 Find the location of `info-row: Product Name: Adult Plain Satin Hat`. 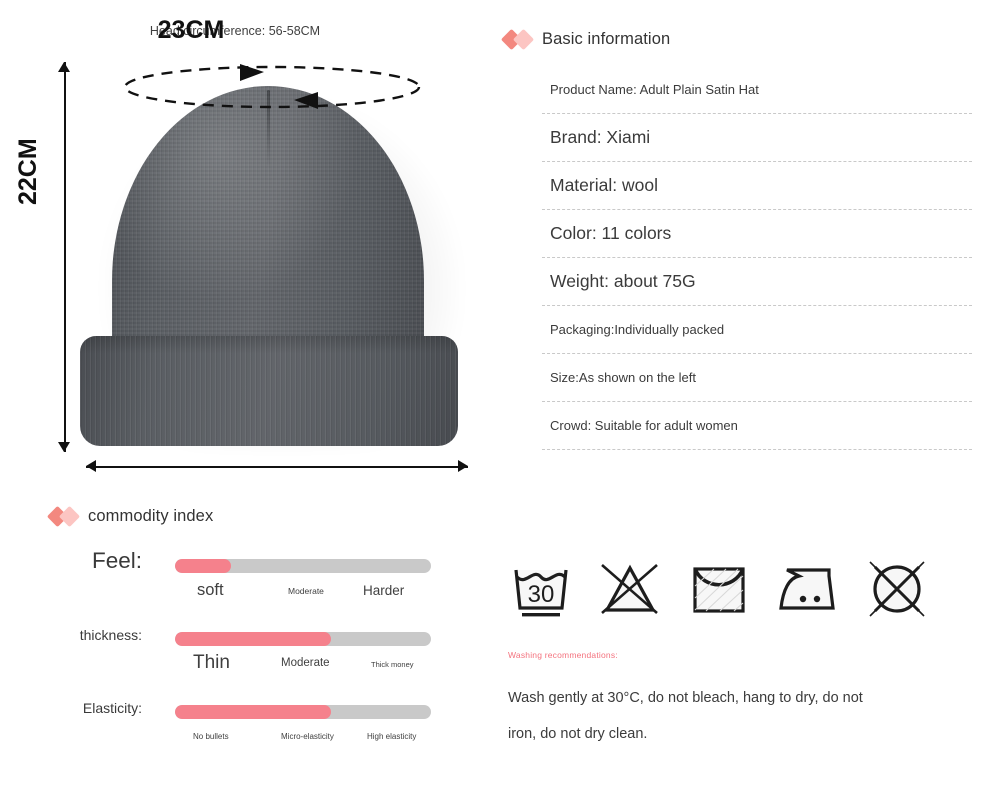

info-row: Product Name: Adult Plain Satin Hat is located at coordinates (757, 90).